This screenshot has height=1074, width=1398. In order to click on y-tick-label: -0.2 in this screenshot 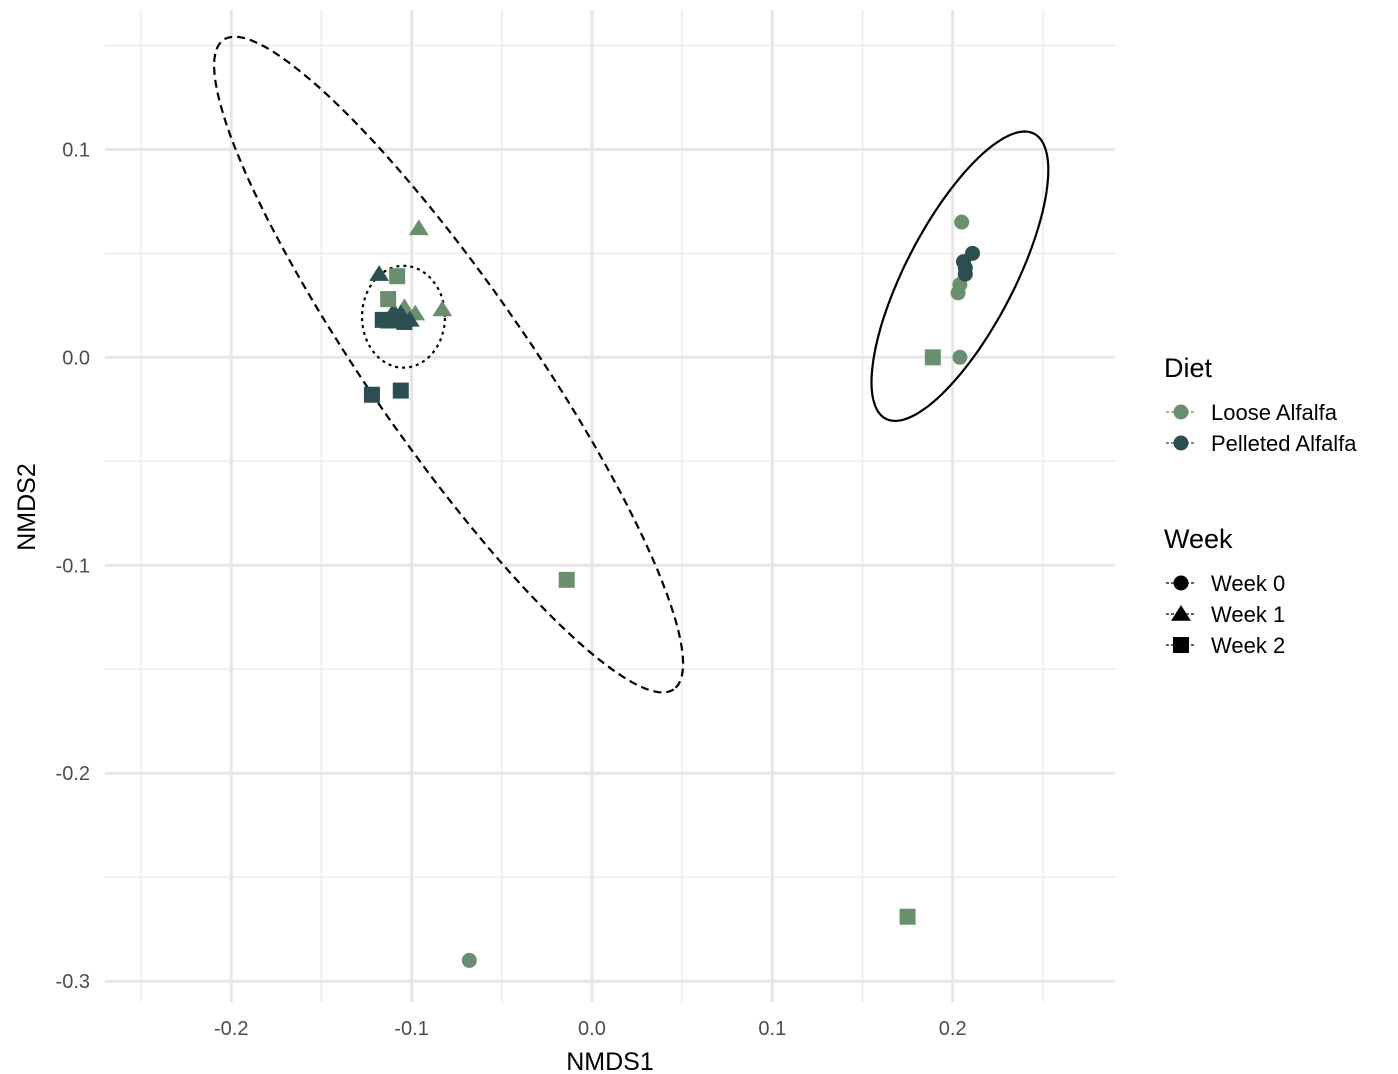, I will do `click(73, 774)`.